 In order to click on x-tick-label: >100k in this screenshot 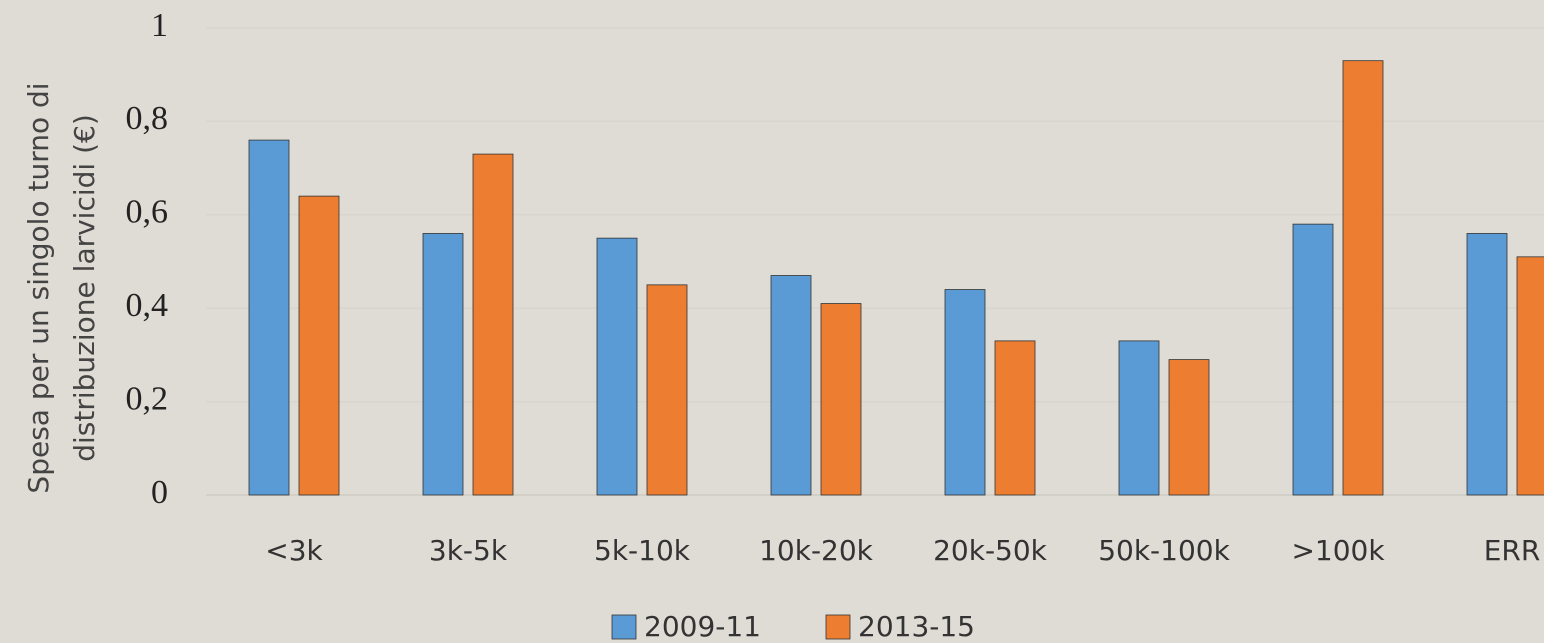, I will do `click(1338, 550)`.